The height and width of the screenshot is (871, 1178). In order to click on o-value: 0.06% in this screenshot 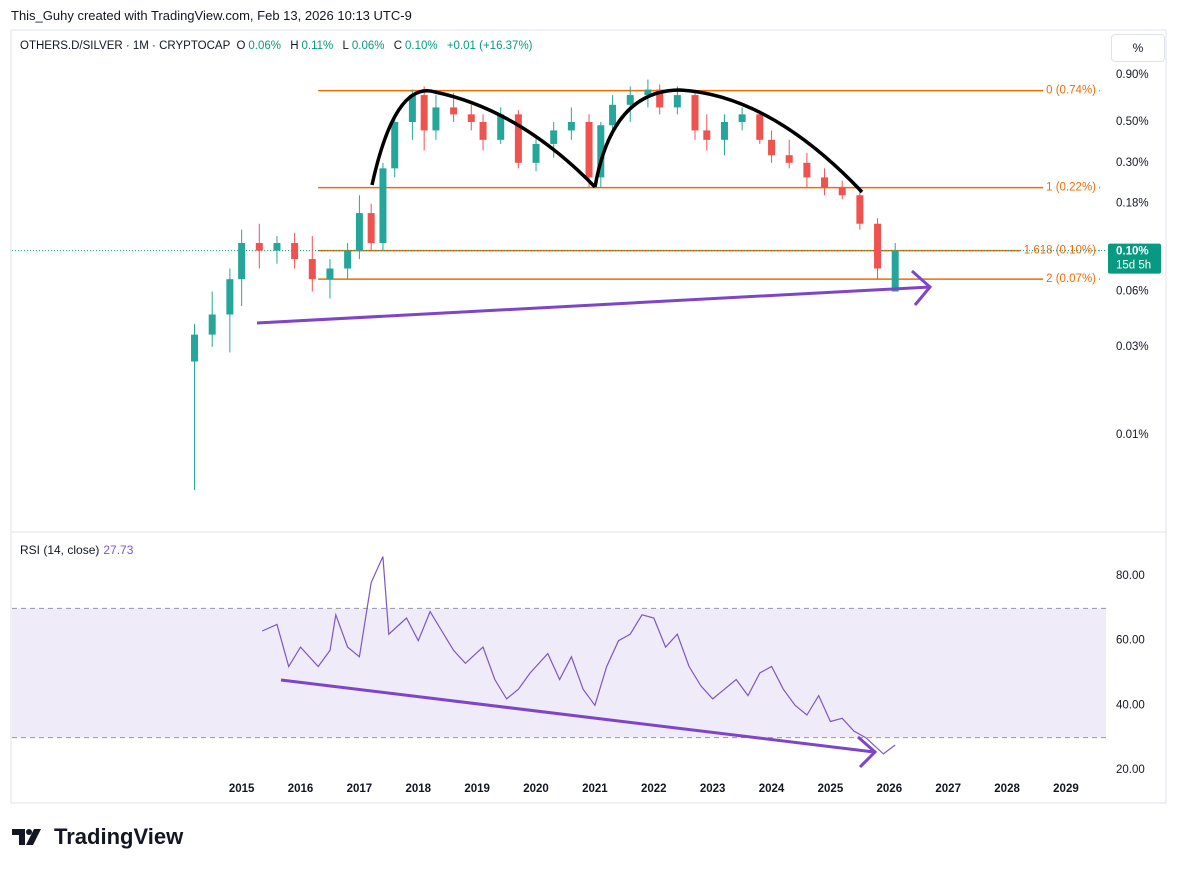, I will do `click(264, 46)`.